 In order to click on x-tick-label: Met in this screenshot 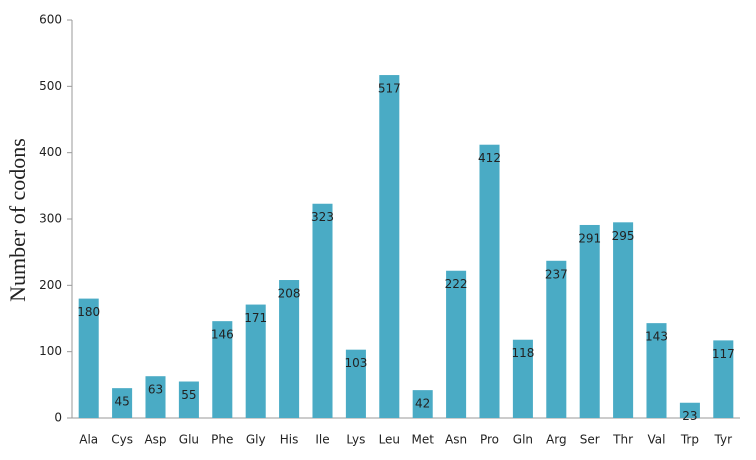, I will do `click(422, 440)`.